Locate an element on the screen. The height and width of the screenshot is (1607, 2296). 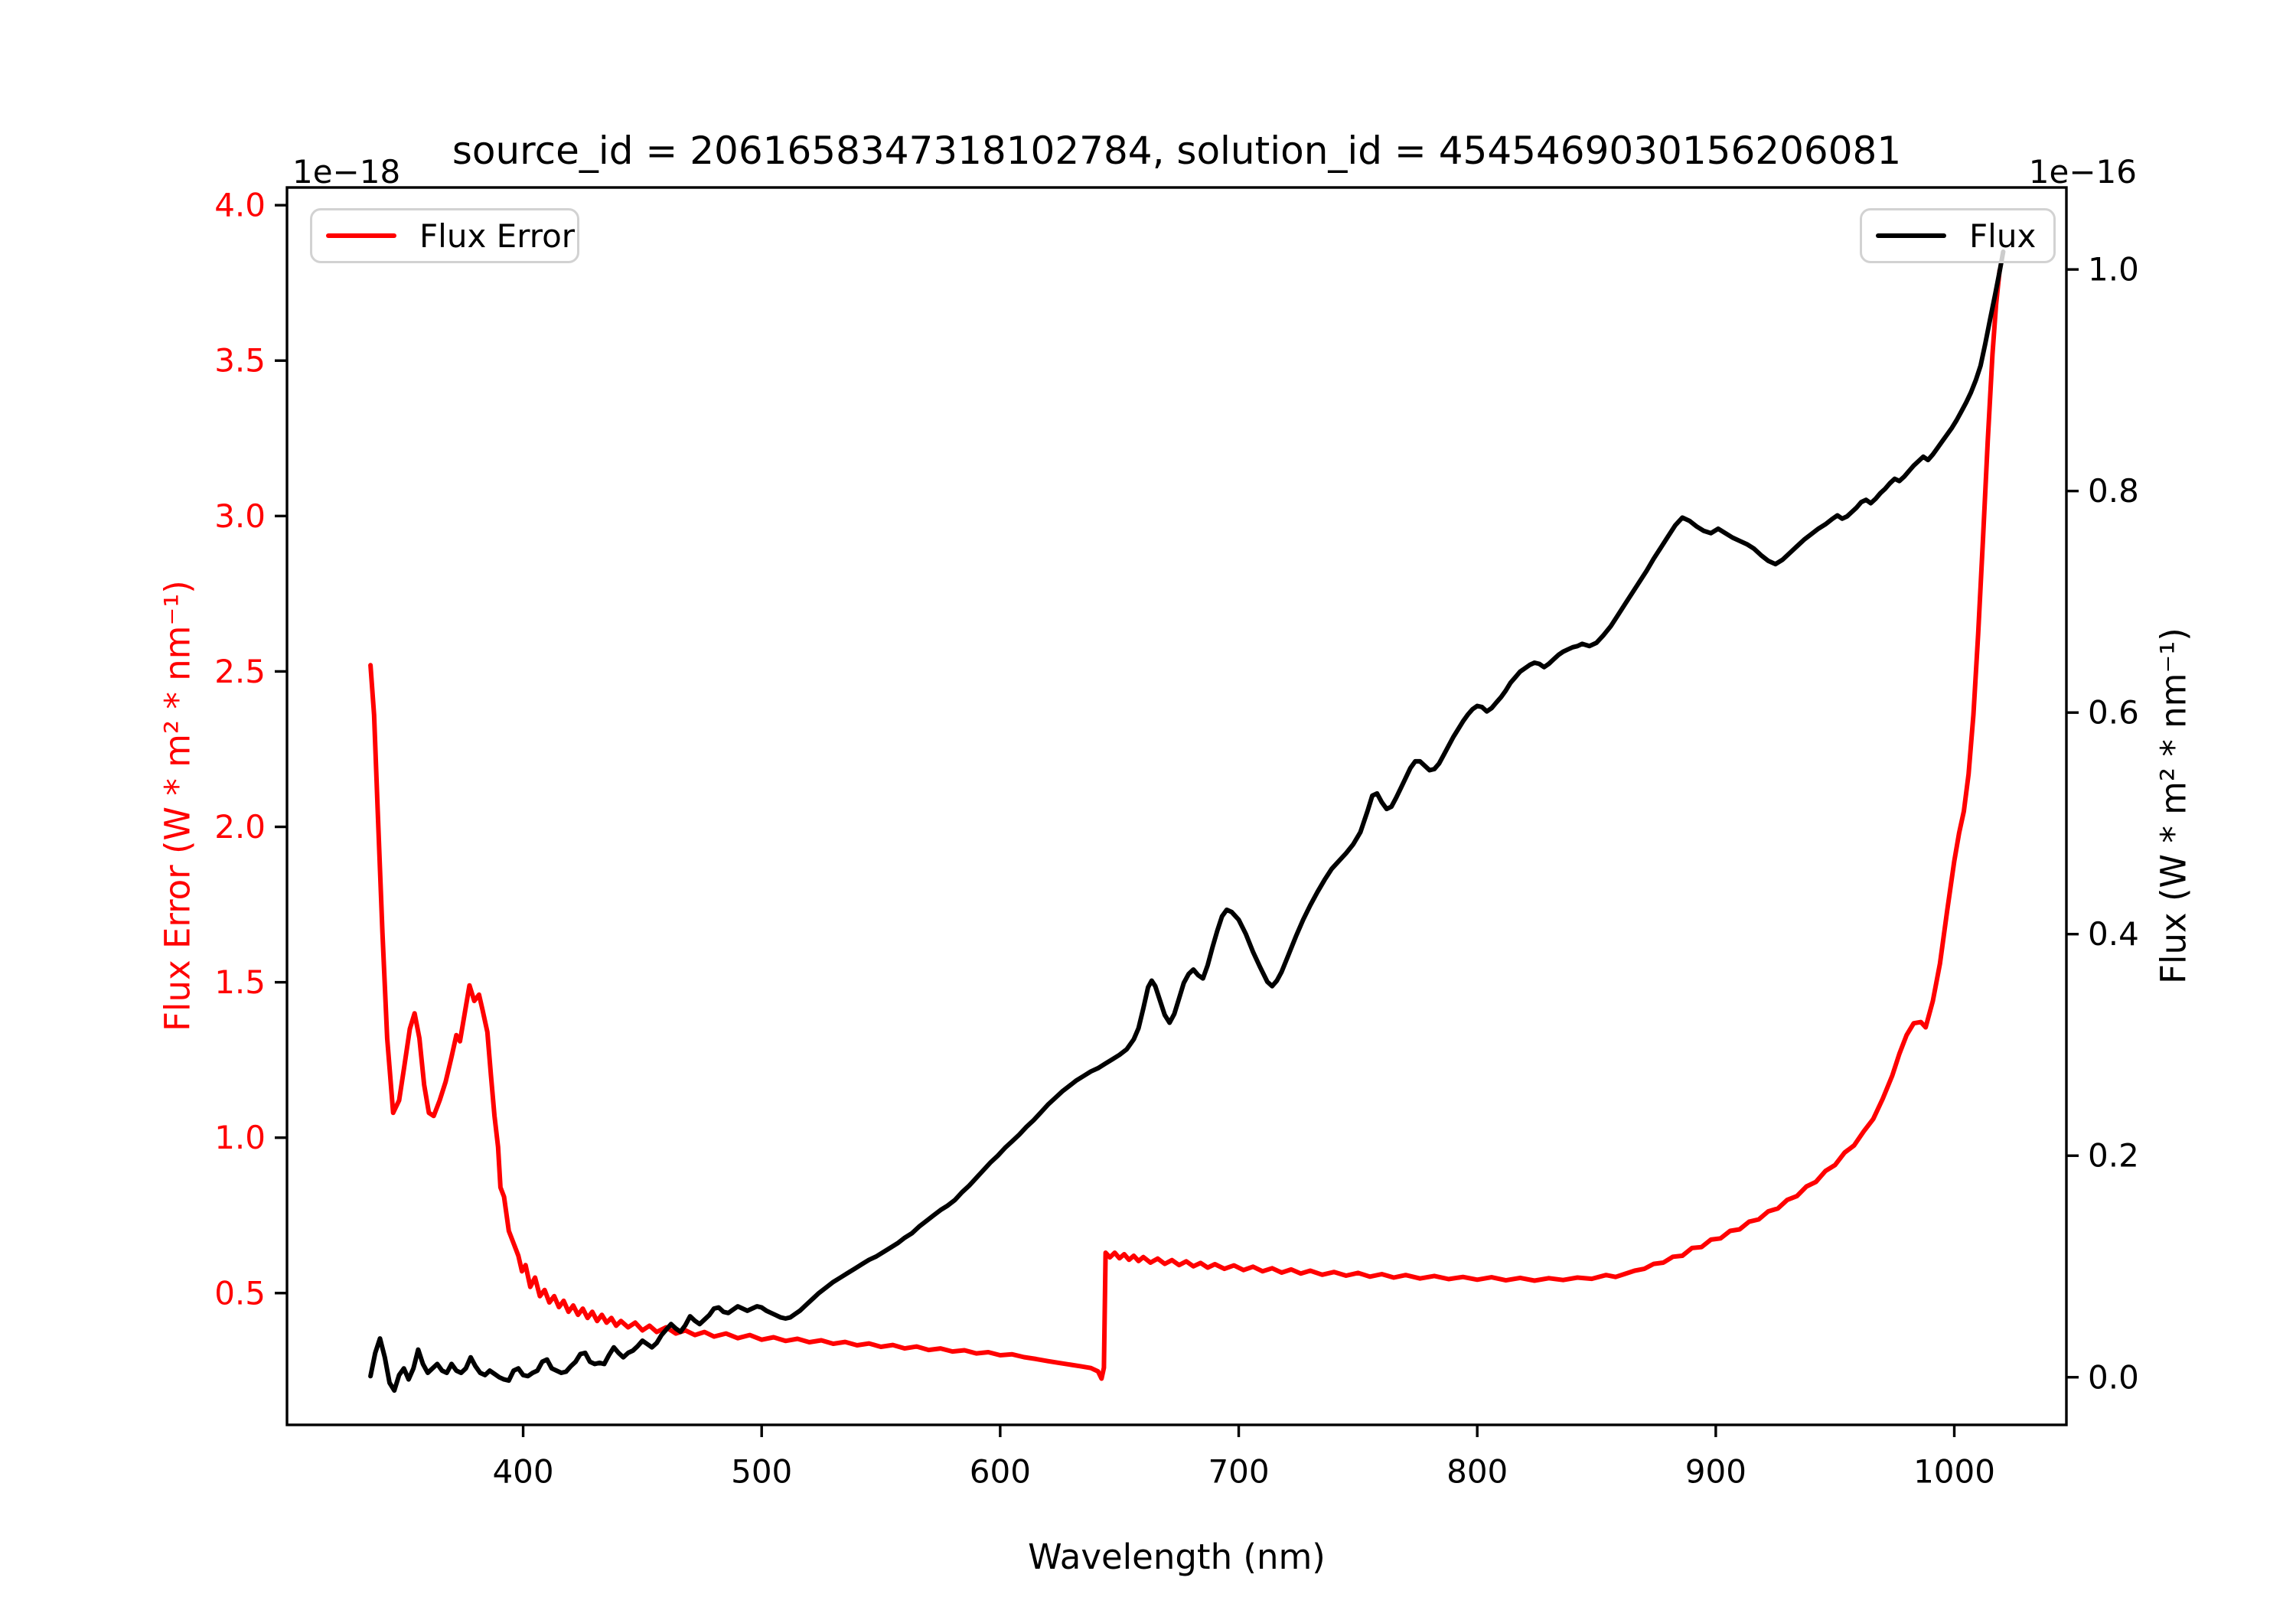
left-tick-label: 3.5 is located at coordinates (240, 361).